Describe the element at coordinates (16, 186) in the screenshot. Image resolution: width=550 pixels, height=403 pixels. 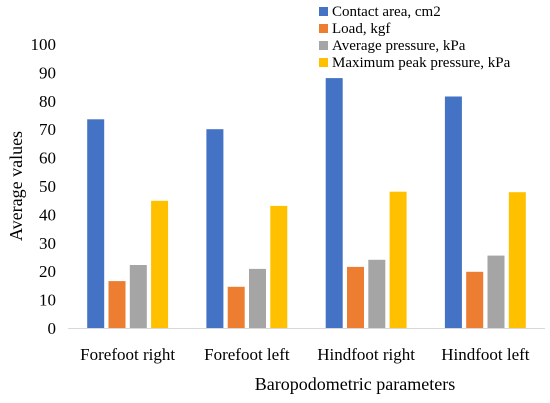
I see `y-axis-title: Average values` at that location.